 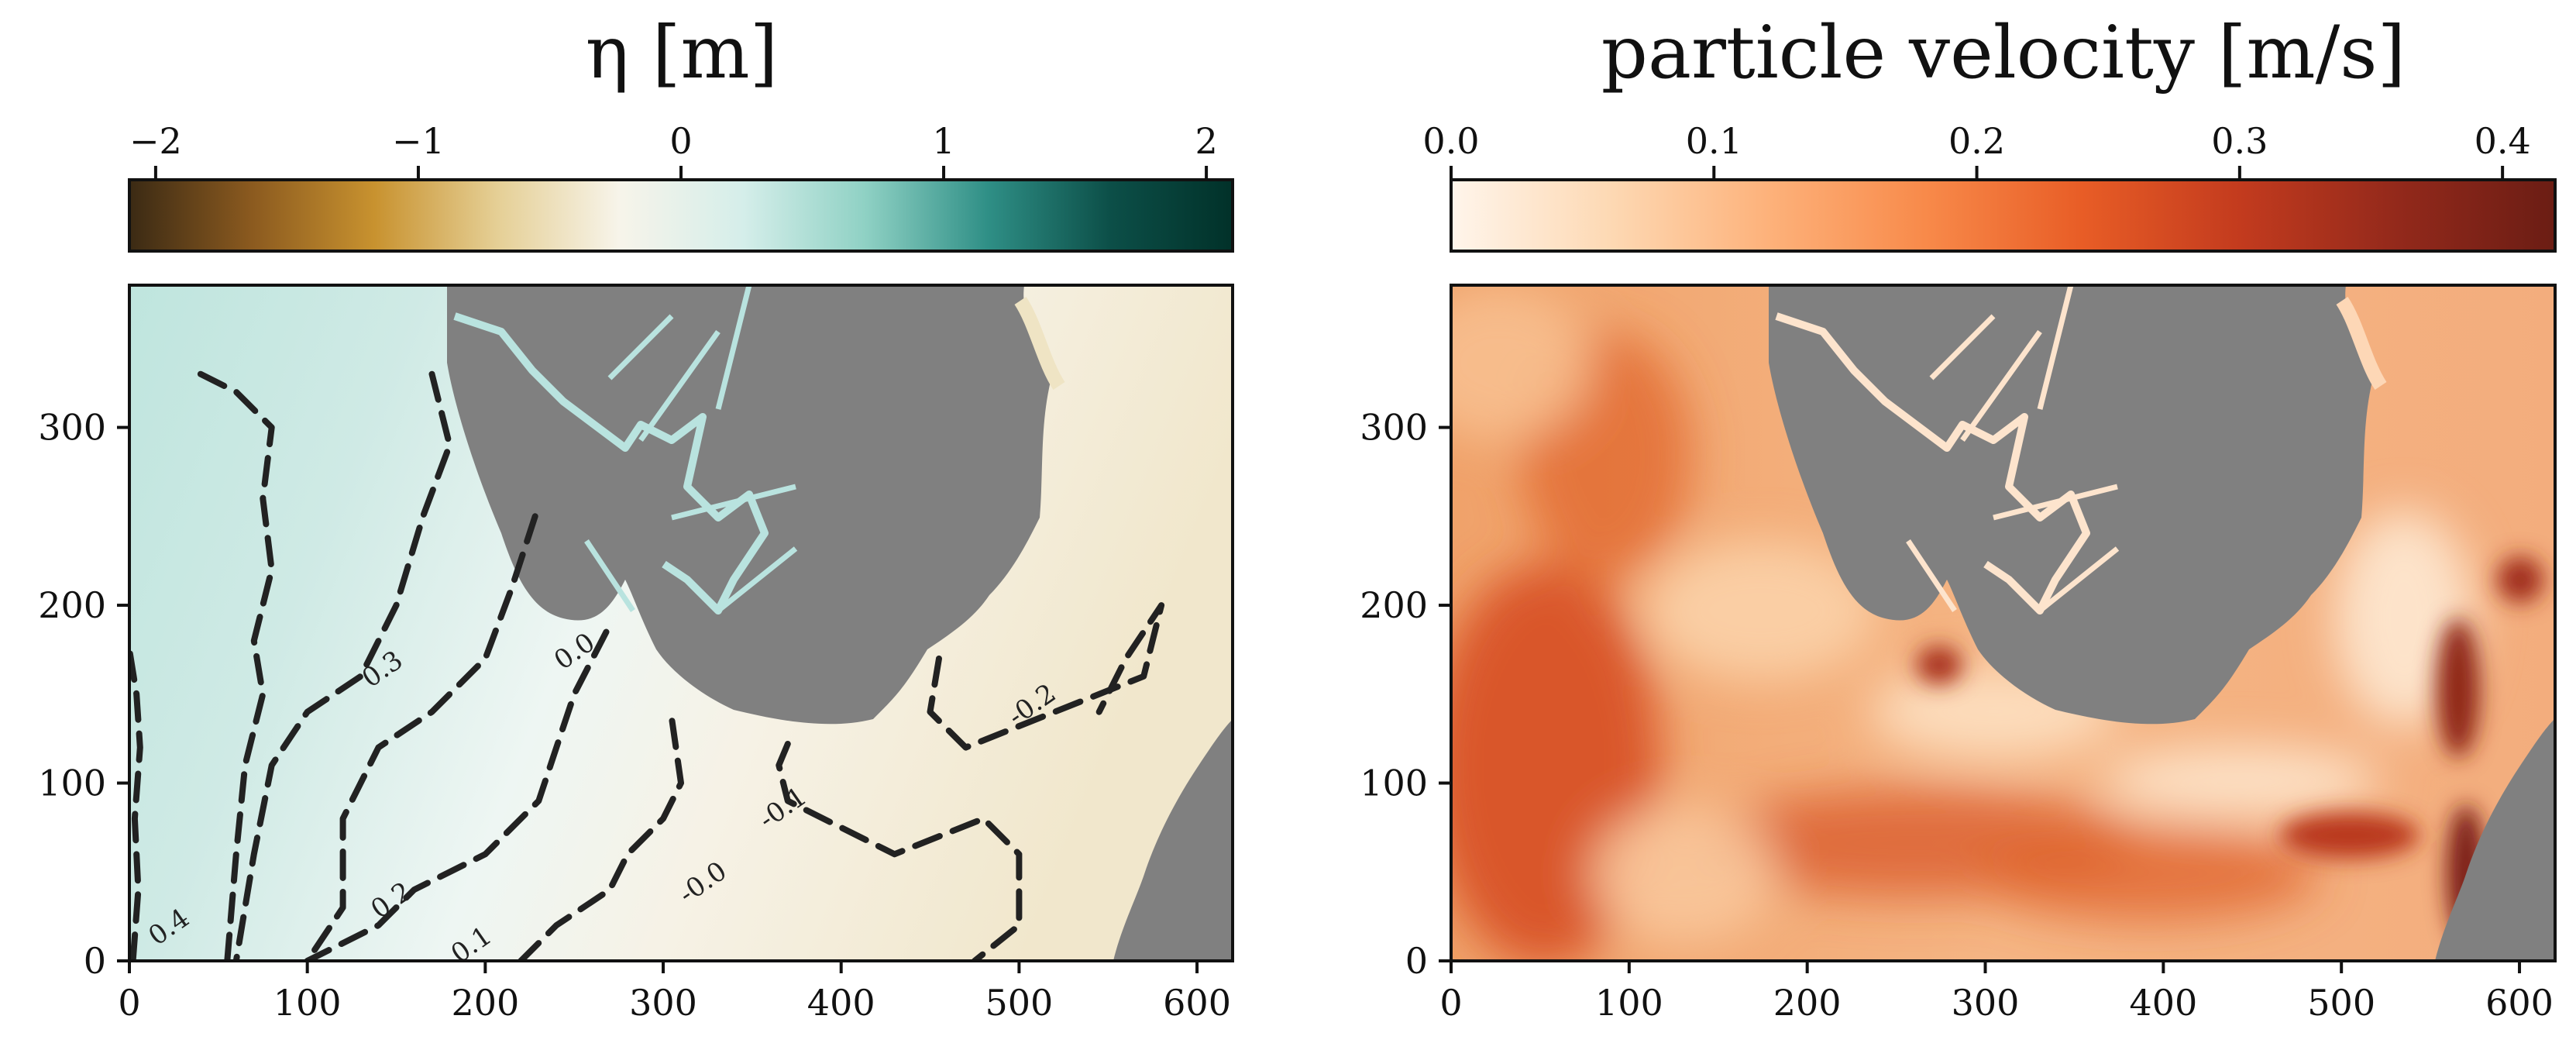 What do you see at coordinates (72, 428) in the screenshot?
I see `eta-y-tick-label: 300` at bounding box center [72, 428].